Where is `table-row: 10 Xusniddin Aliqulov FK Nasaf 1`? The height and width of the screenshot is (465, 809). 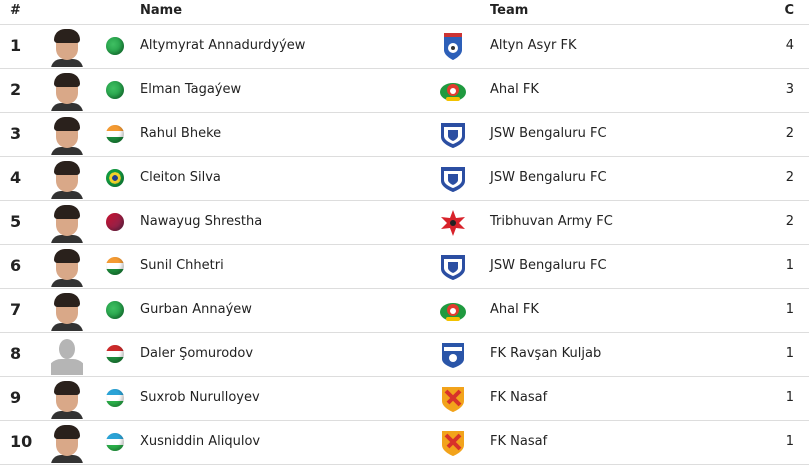
table-row: 10 Xusniddin Aliqulov FK Nasaf 1 is located at coordinates (404, 443).